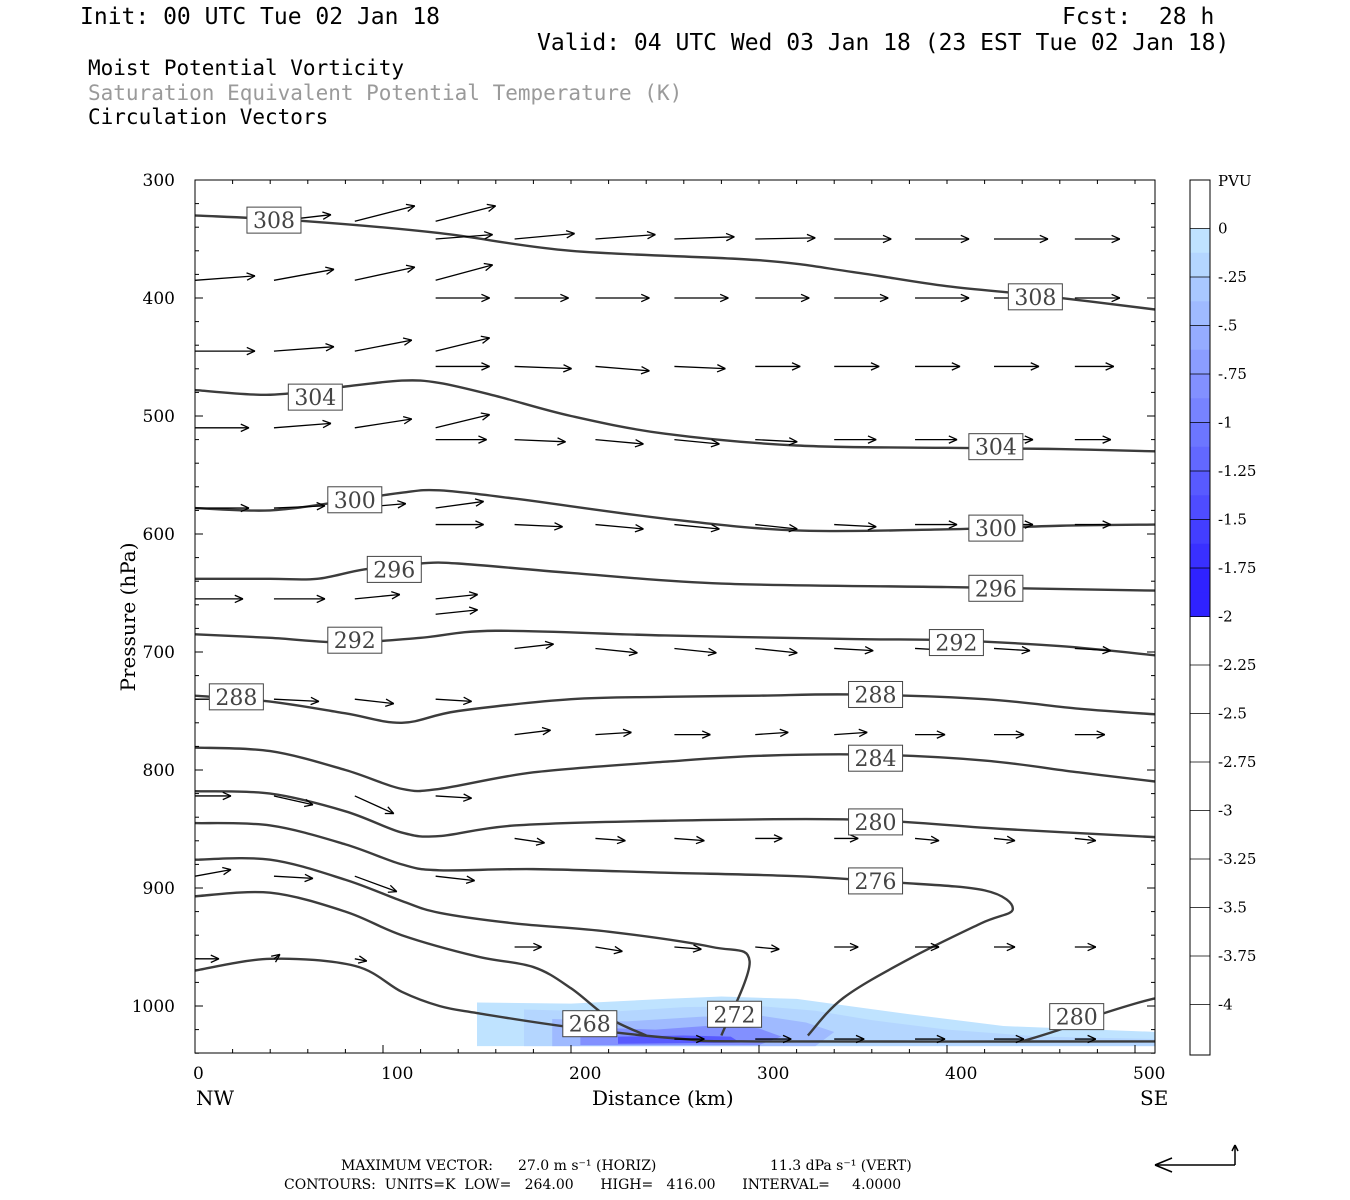  What do you see at coordinates (246, 68) in the screenshot?
I see `field-title-pv: Moist Potential Vorticity` at bounding box center [246, 68].